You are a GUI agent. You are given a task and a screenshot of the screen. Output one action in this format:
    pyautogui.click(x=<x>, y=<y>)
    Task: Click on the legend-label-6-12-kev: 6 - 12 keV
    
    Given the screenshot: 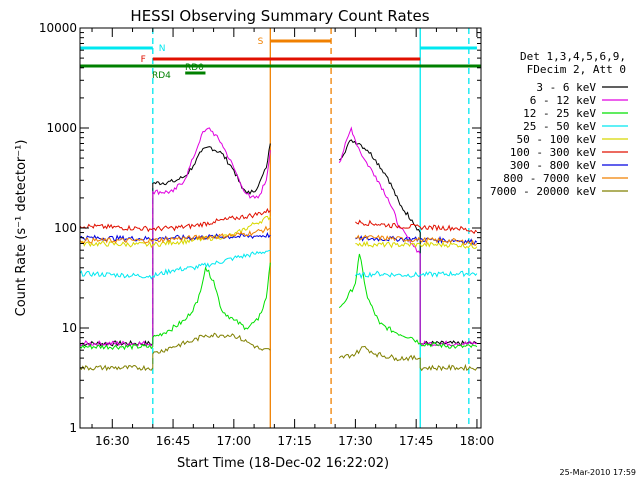 What is the action you would take?
    pyautogui.click(x=563, y=100)
    